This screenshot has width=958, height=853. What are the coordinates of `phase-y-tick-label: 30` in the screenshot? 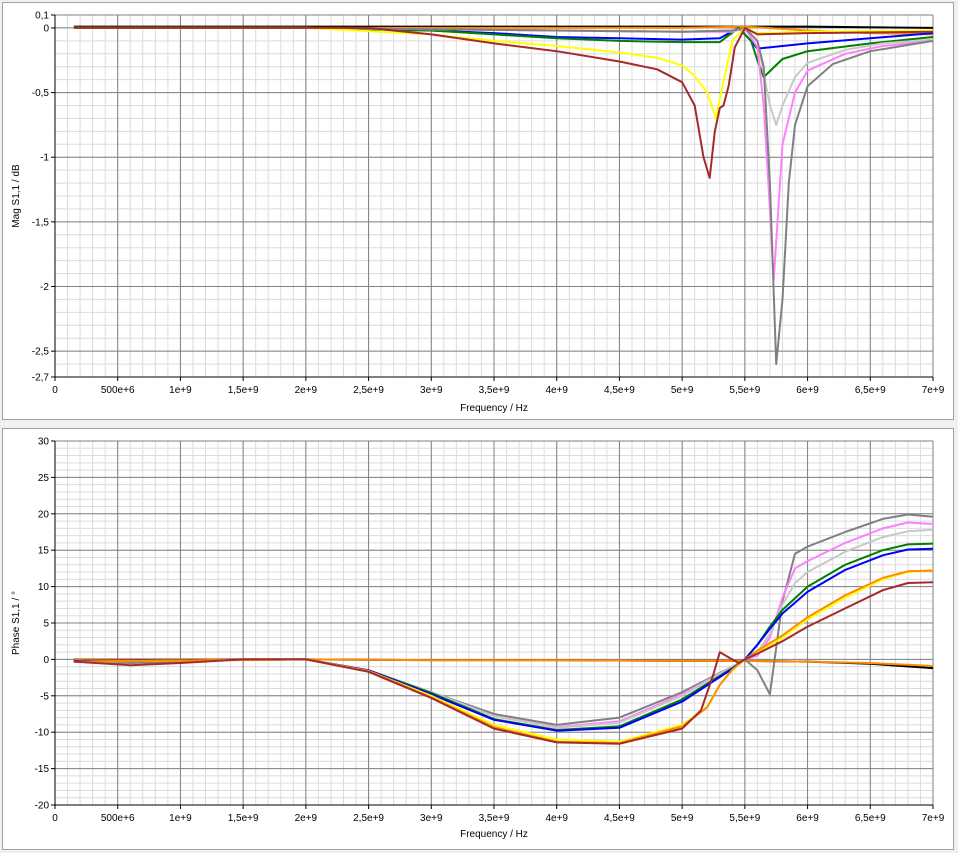 It's located at (44, 442).